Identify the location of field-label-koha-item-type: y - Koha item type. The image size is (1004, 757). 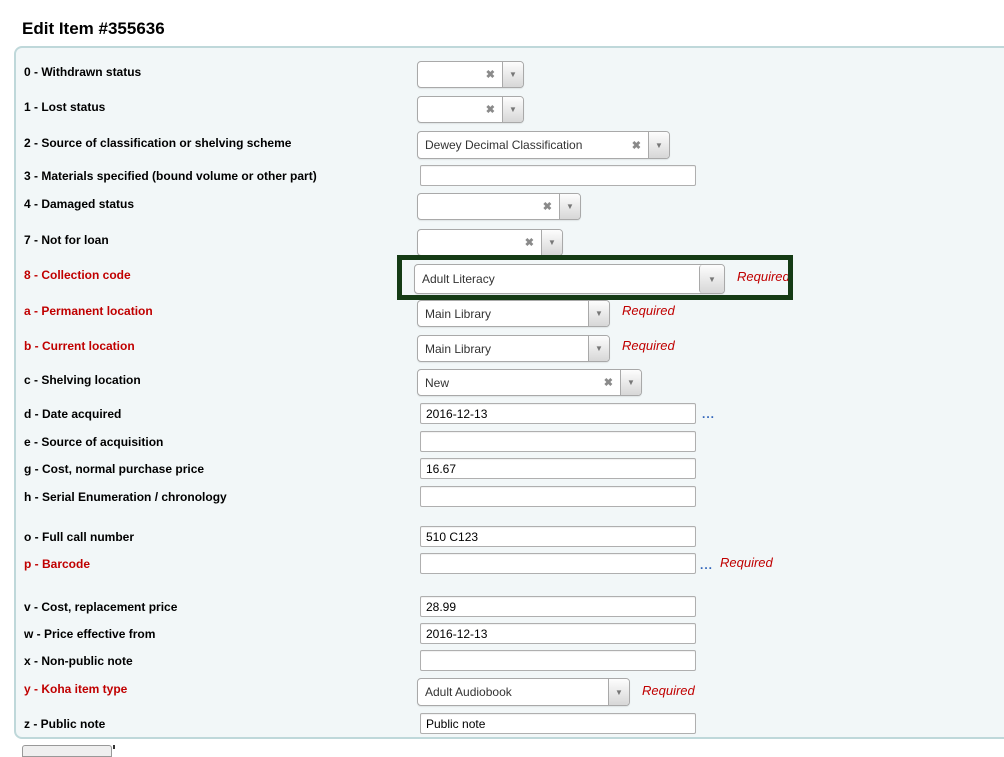
(76, 689).